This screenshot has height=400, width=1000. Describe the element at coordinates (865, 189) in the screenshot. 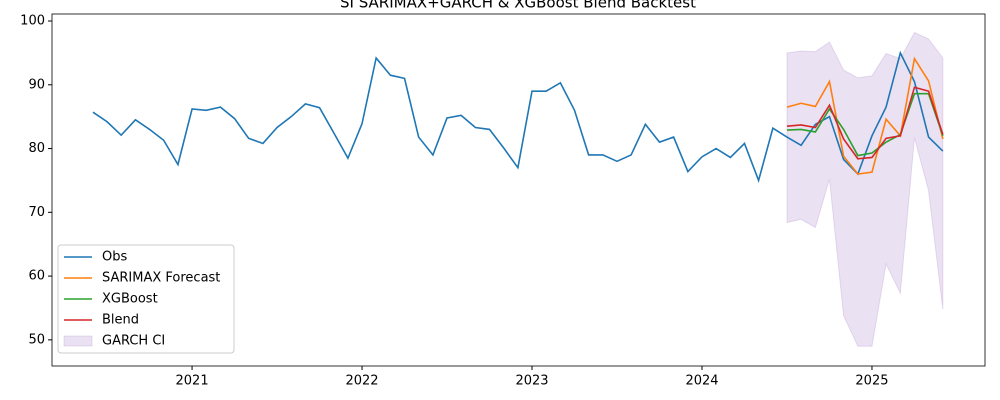

I see `ci-band` at that location.